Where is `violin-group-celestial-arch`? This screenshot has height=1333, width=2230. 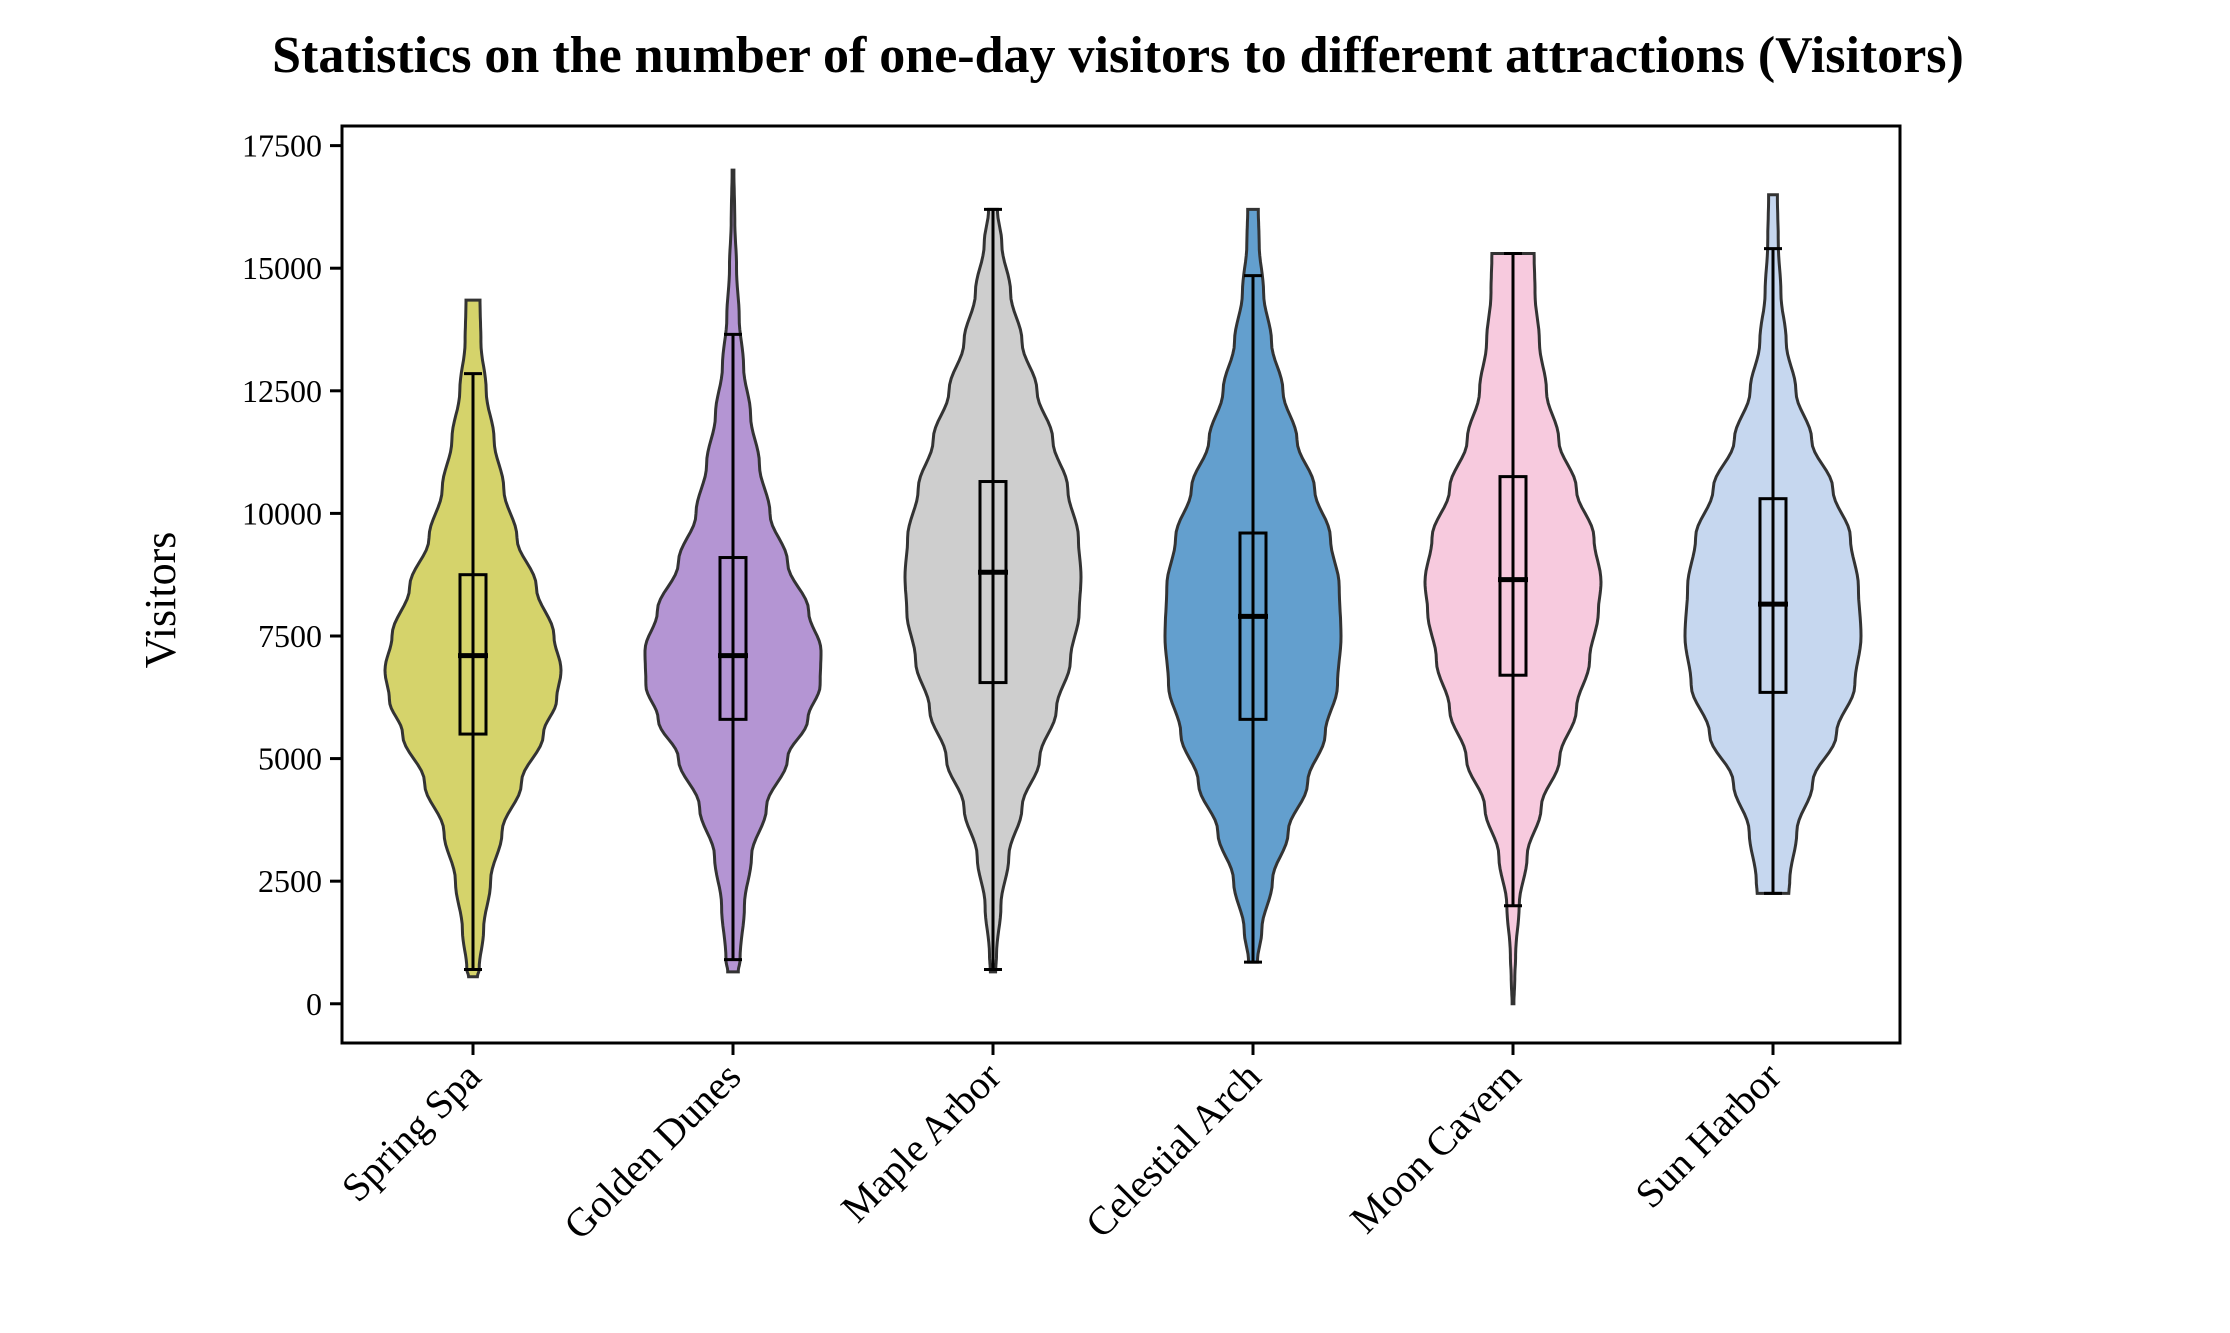
violin-group-celestial-arch is located at coordinates (1253, 585).